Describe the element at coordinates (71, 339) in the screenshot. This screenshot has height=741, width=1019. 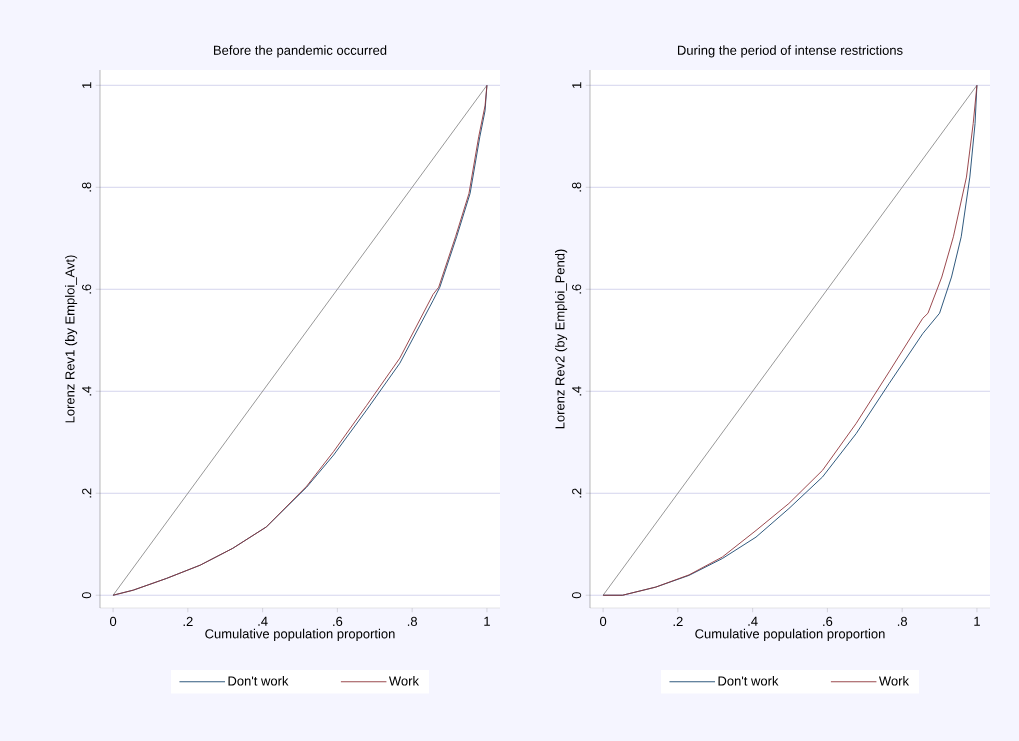
I see `y-axis-title: Lorenz Rev1 (by Emploi_Avt)` at that location.